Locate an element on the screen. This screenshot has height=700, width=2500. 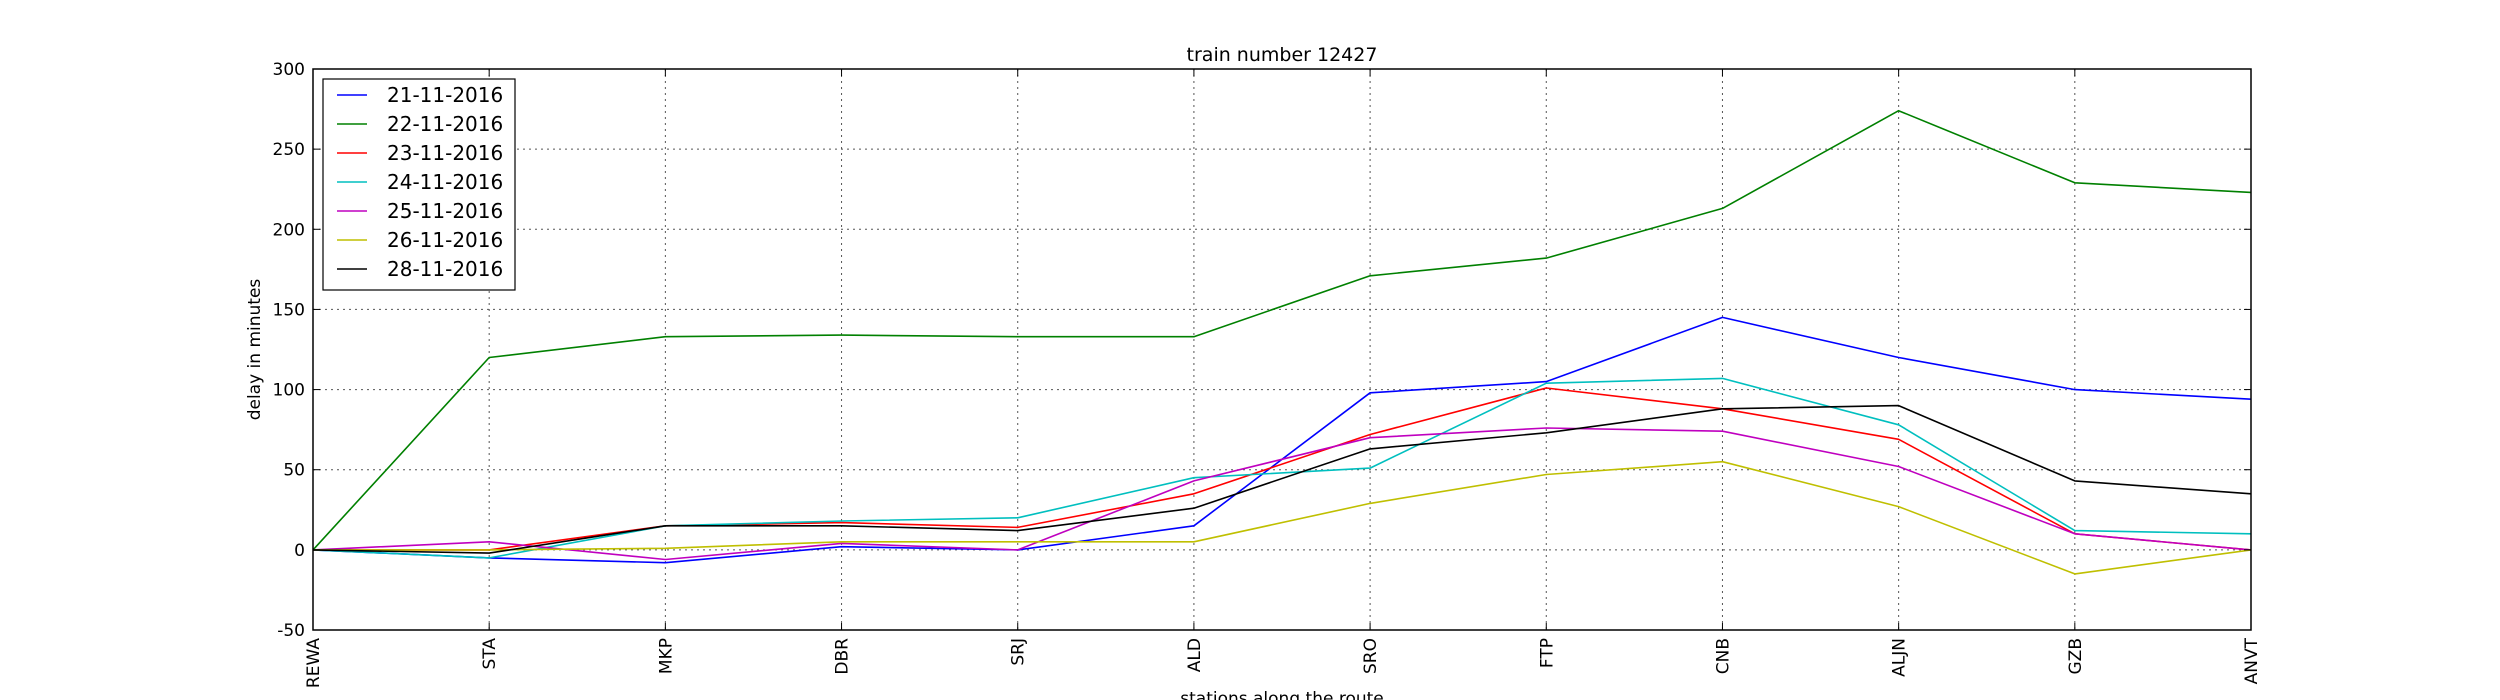
series-line-26-11-2016 is located at coordinates (1282, 517).